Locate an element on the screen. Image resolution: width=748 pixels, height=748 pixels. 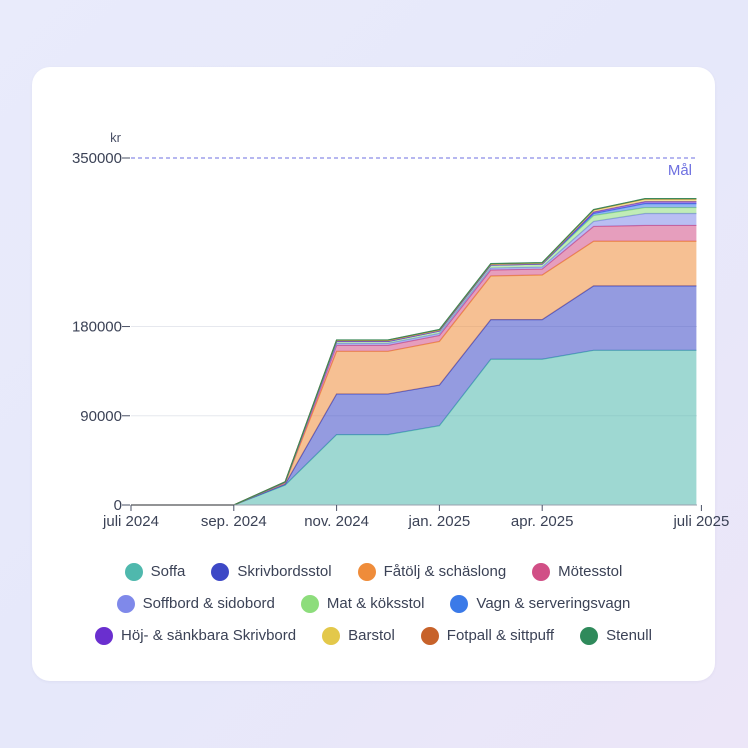
legend-label: Fåtölj & schäslong is located at coordinates (445, 571).